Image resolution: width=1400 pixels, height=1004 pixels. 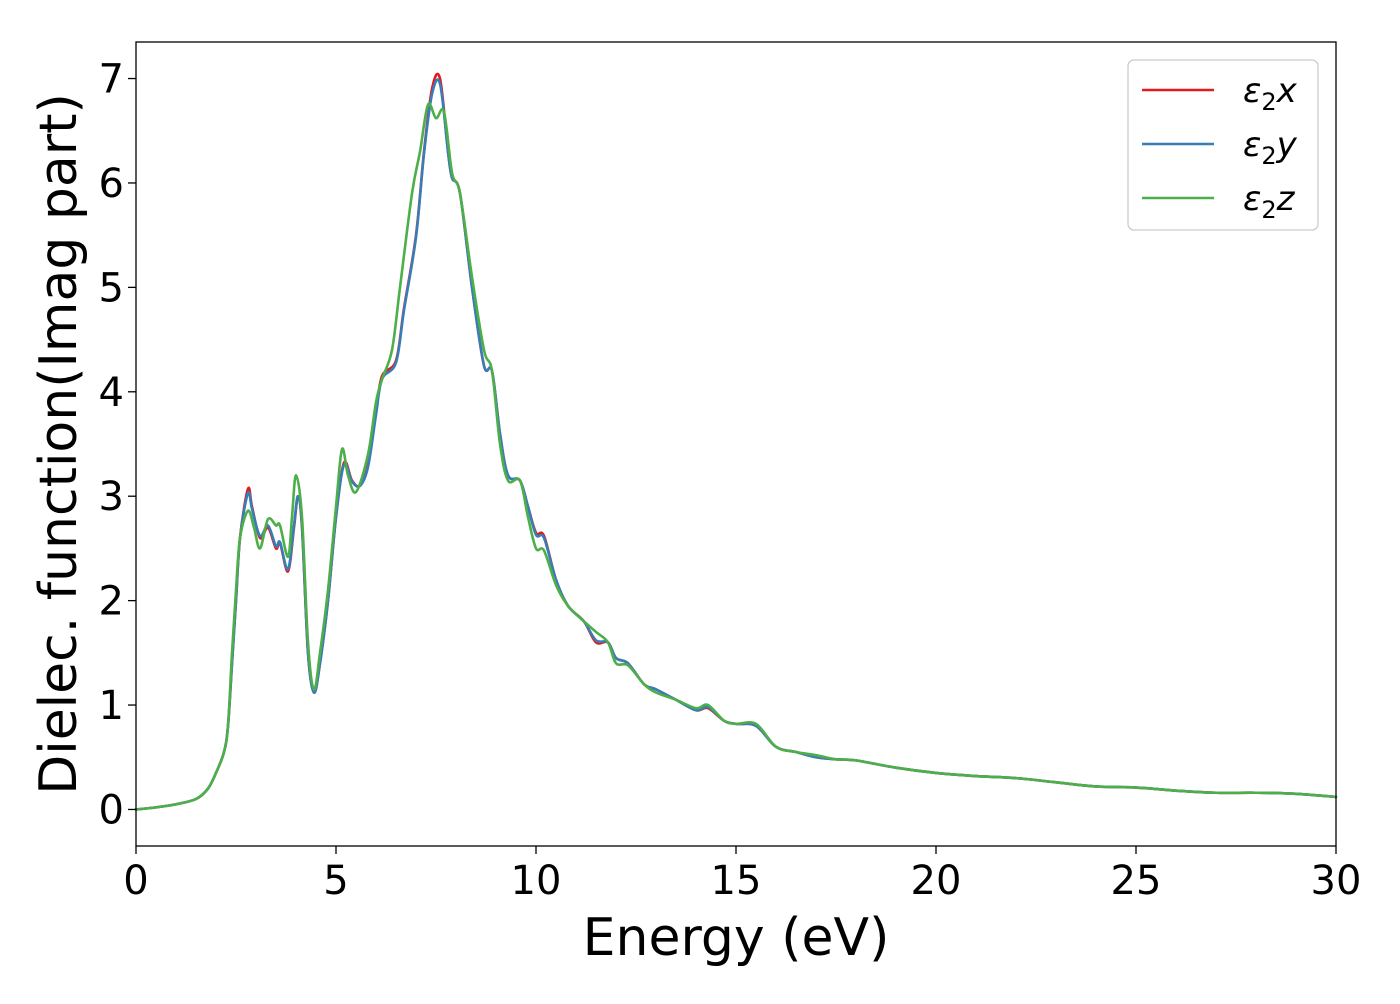 I want to click on legend-label-y: ε2y, so click(x=1270, y=147).